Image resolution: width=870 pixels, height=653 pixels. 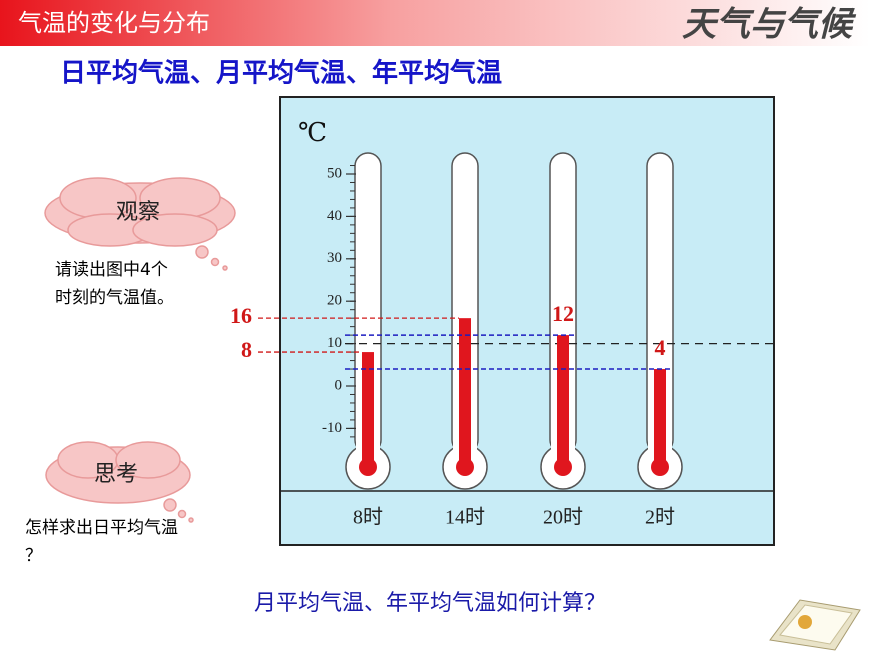 I want to click on x-tick-label: 2时, so click(x=660, y=517).